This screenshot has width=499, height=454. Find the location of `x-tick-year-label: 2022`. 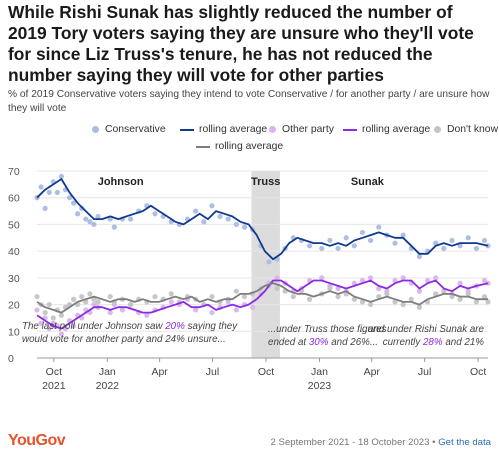

x-tick-year-label: 2022 is located at coordinates (108, 386).